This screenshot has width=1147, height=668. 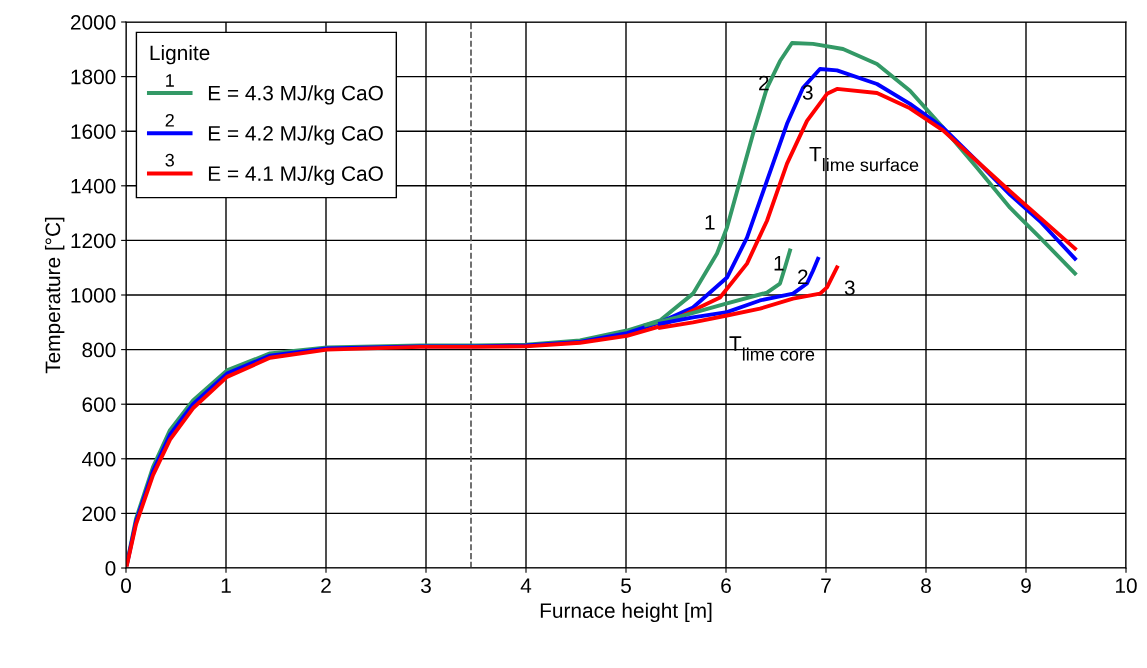 What do you see at coordinates (772, 348) in the screenshot?
I see `annotation: Tlime core` at bounding box center [772, 348].